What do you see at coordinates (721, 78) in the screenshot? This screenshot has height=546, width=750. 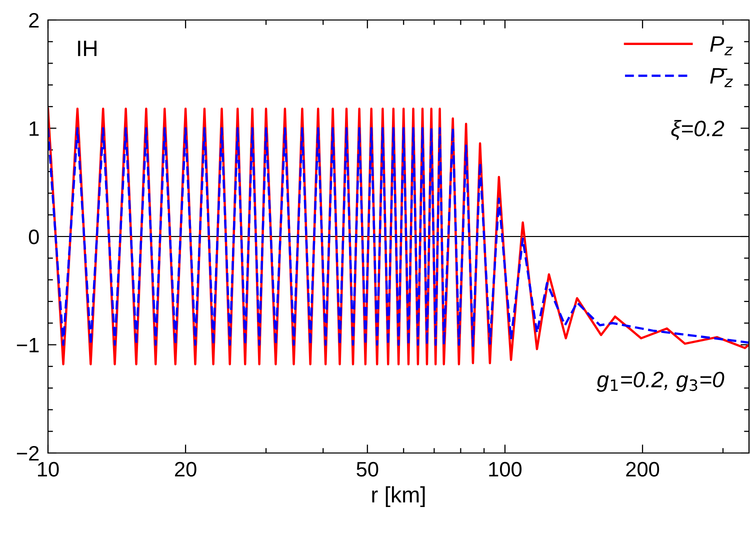 I see `legend-label: P̄$_{z}$` at bounding box center [721, 78].